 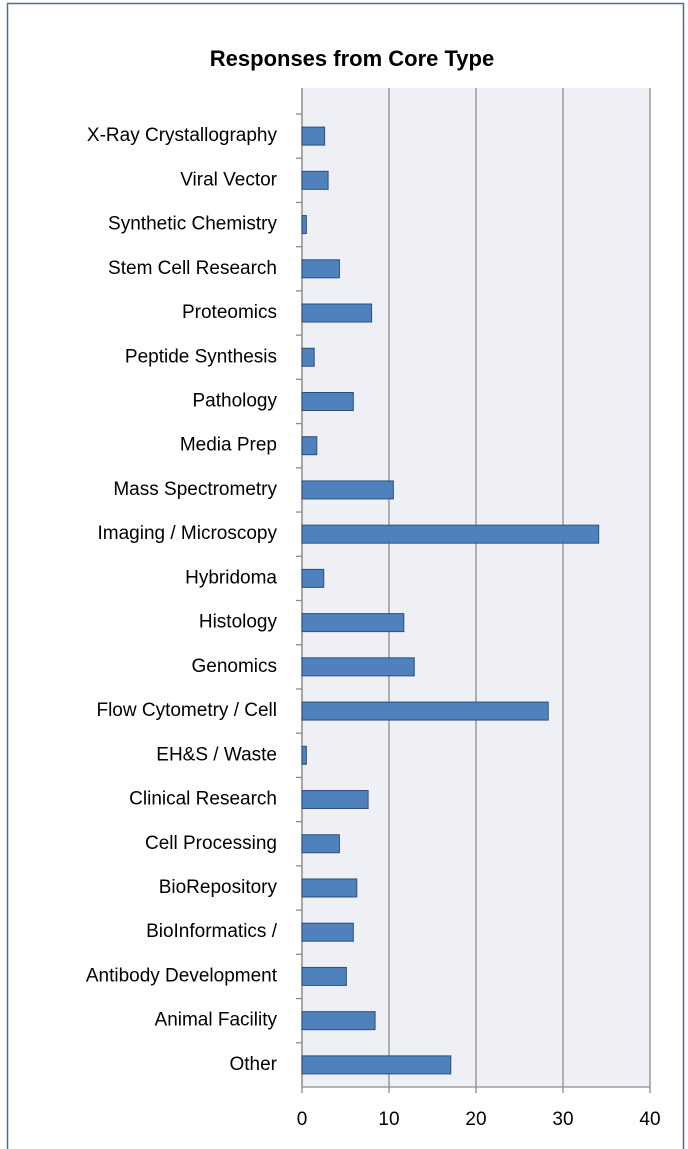 What do you see at coordinates (302, 1119) in the screenshot?
I see `x-tick-label: 0` at bounding box center [302, 1119].